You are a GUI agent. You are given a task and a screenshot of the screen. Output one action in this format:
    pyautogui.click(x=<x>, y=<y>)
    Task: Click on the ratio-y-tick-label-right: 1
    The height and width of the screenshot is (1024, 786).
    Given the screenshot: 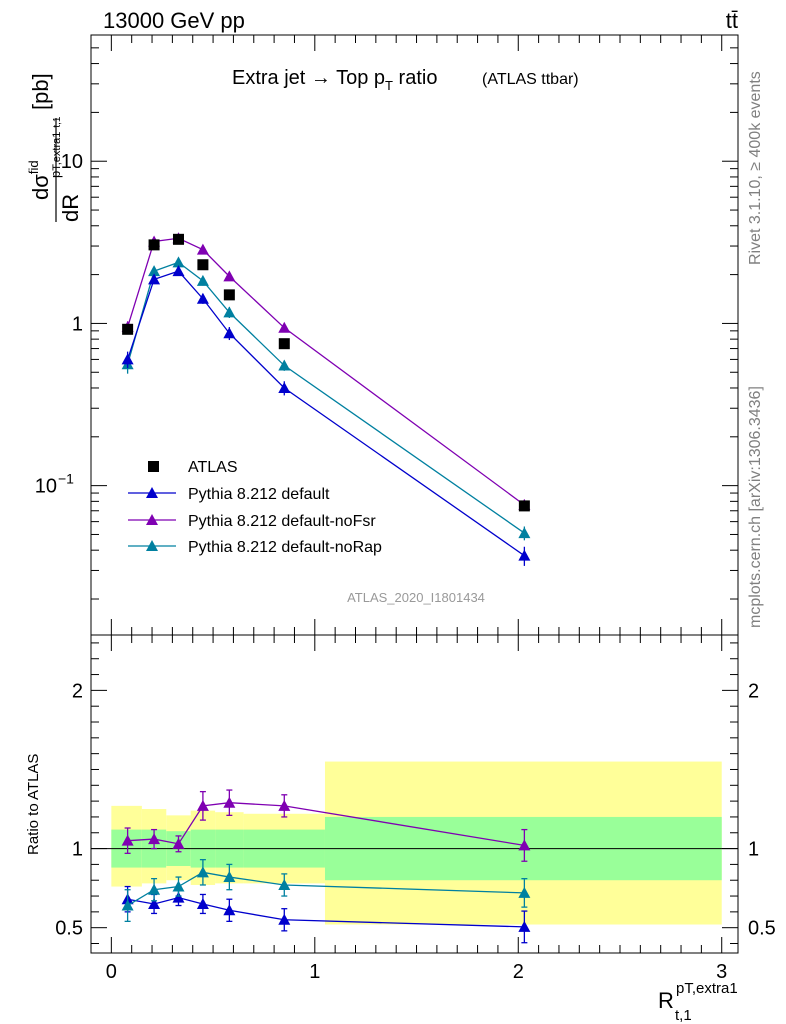 What is the action you would take?
    pyautogui.click(x=753, y=850)
    